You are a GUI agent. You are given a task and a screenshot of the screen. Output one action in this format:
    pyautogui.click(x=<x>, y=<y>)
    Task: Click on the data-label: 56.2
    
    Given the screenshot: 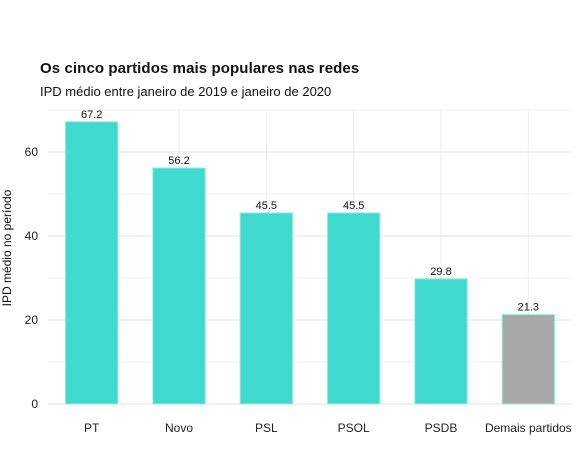 What is the action you would take?
    pyautogui.click(x=178, y=161)
    